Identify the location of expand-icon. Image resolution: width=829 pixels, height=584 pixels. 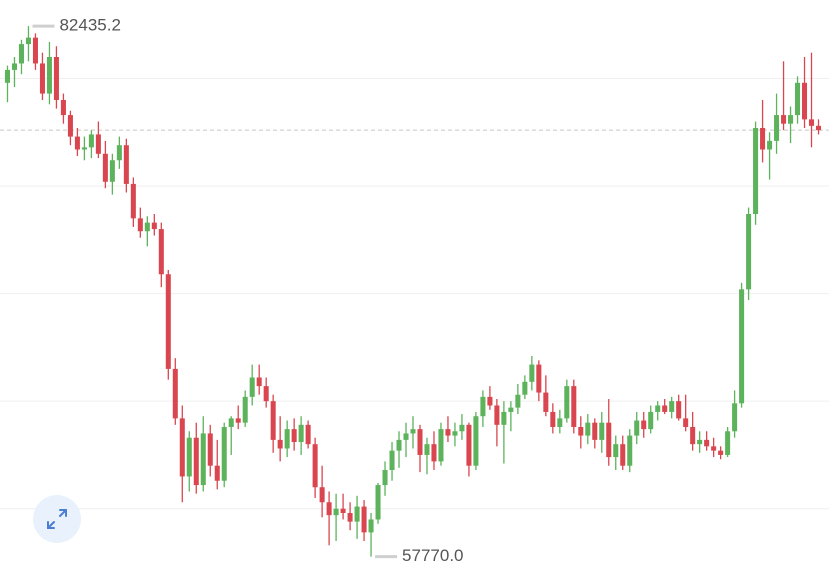
(57, 519).